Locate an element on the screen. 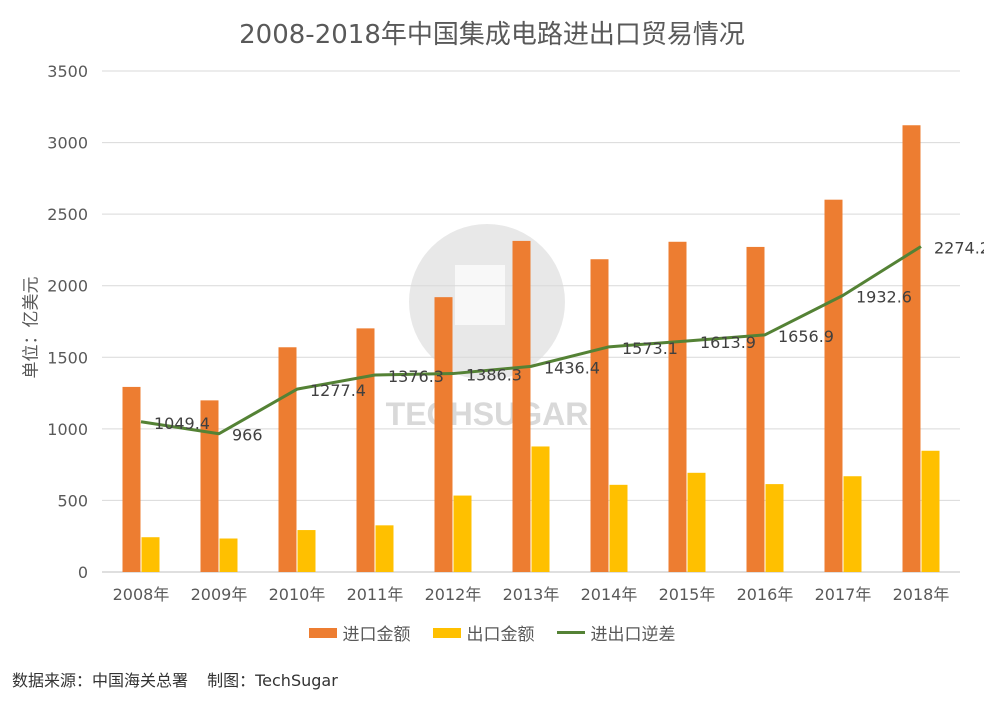 The width and height of the screenshot is (984, 718). y-tick-label: 1000 is located at coordinates (67, 429).